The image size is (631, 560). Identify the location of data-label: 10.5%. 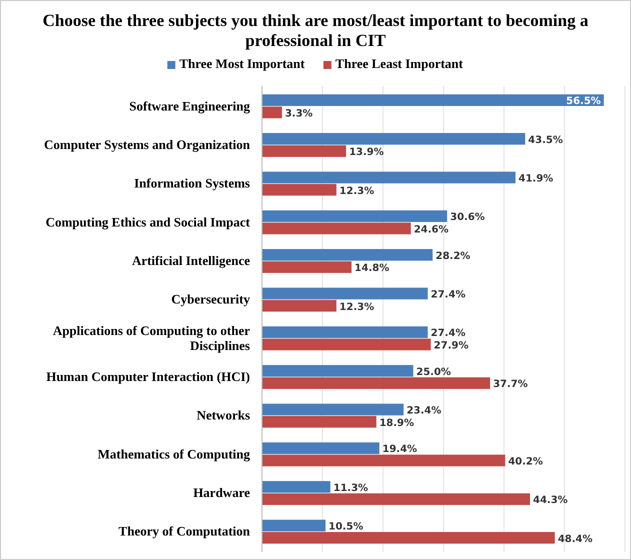
(346, 527).